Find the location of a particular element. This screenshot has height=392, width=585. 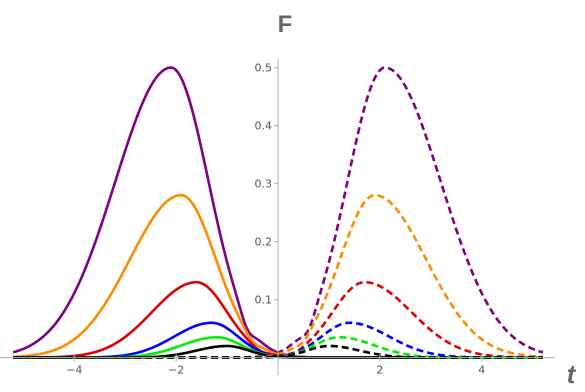

x-tick-label: −4 is located at coordinates (74, 370).